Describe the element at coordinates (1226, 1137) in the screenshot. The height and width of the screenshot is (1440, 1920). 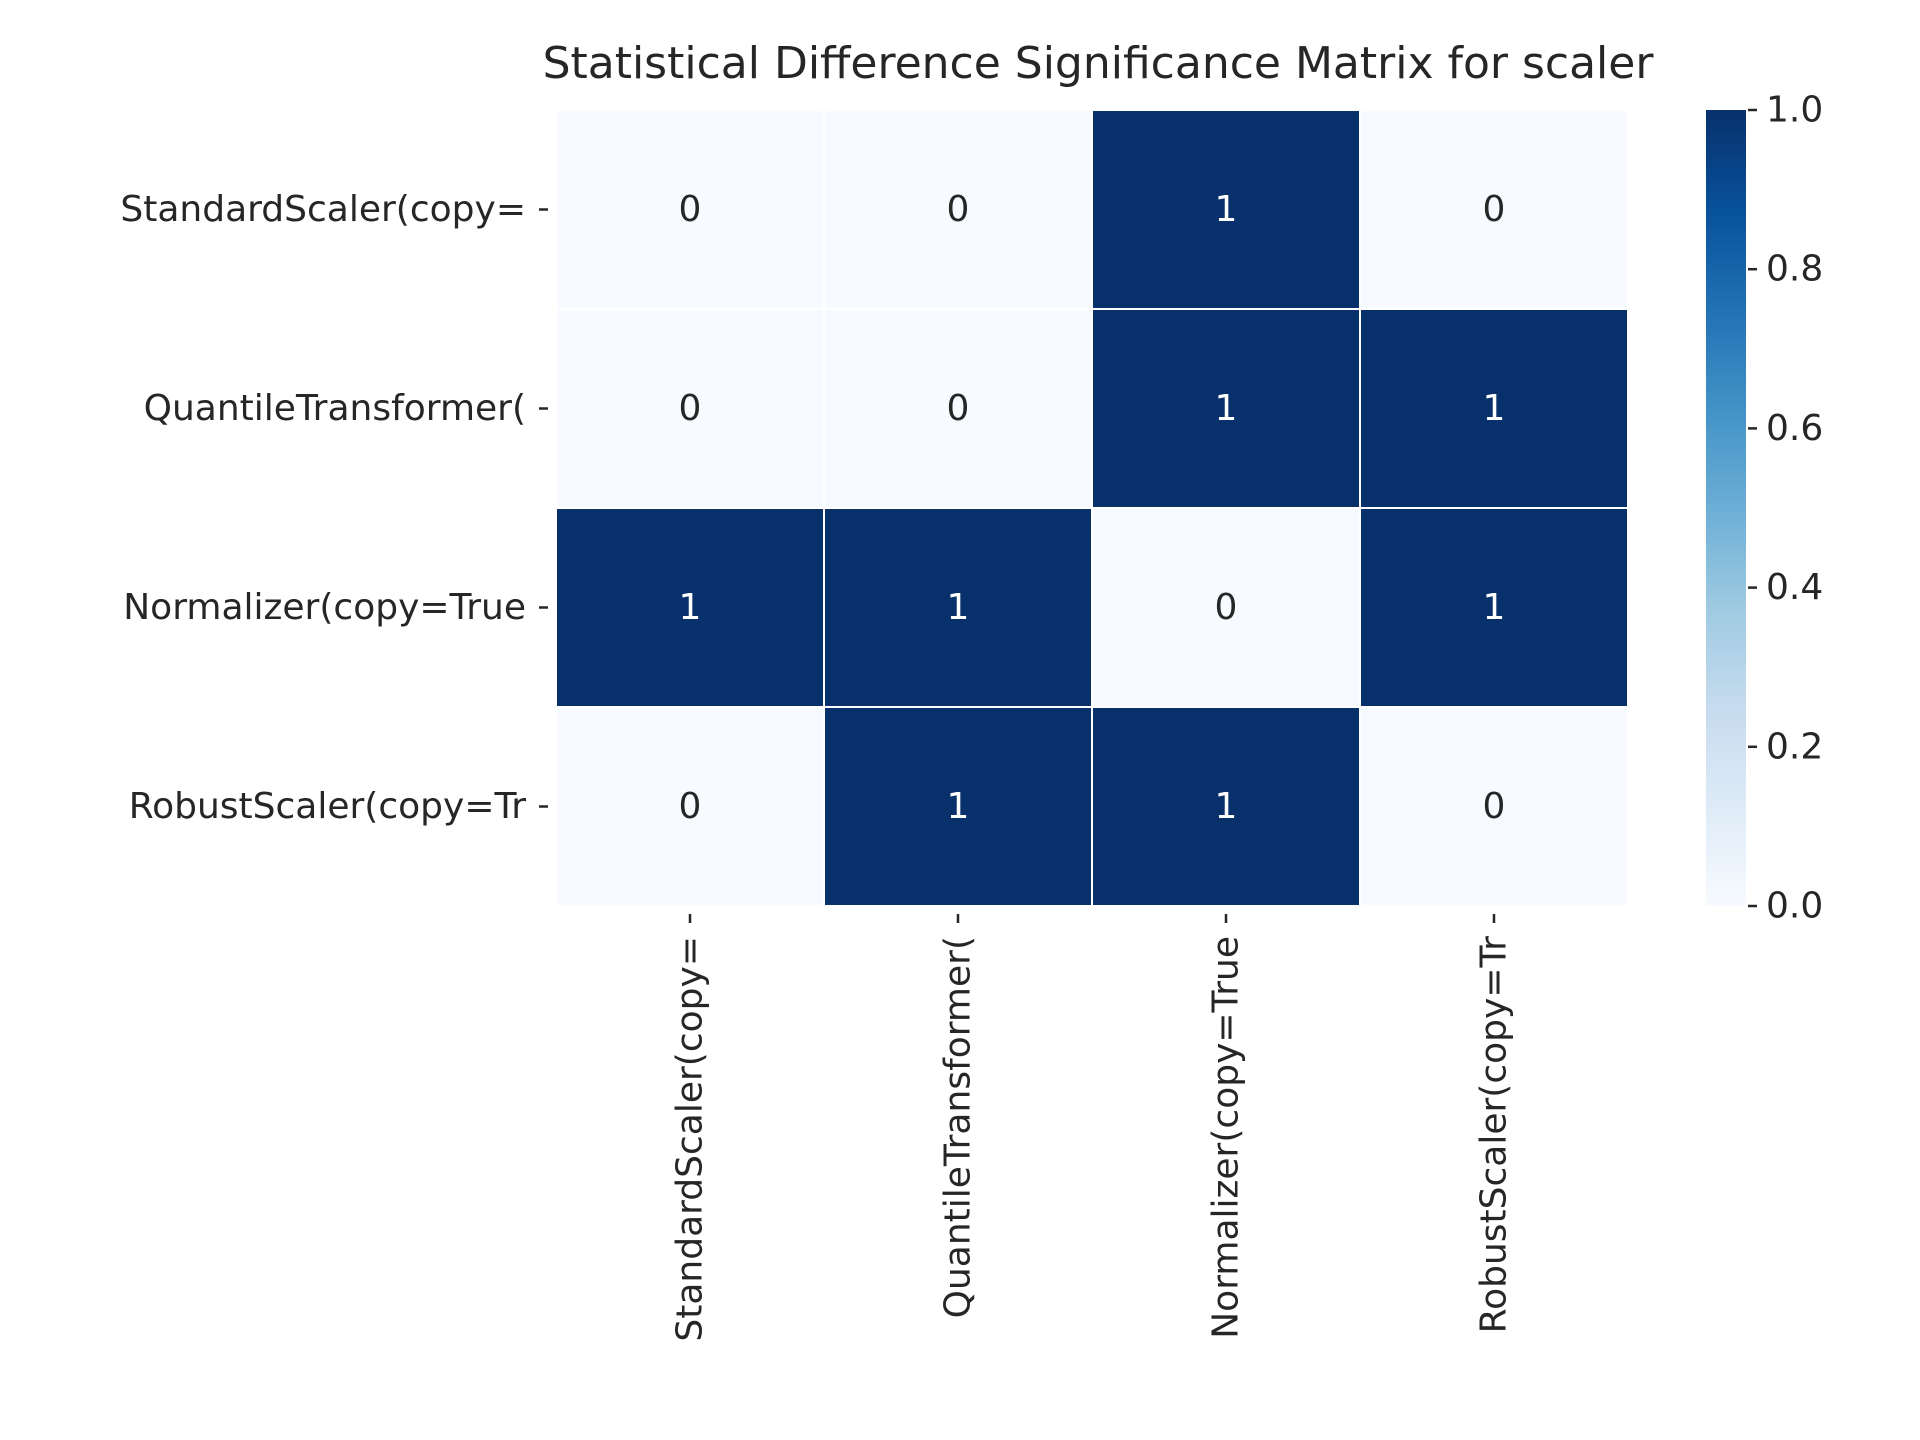
I see `x-tick-label: Normalizer(copy=True` at that location.